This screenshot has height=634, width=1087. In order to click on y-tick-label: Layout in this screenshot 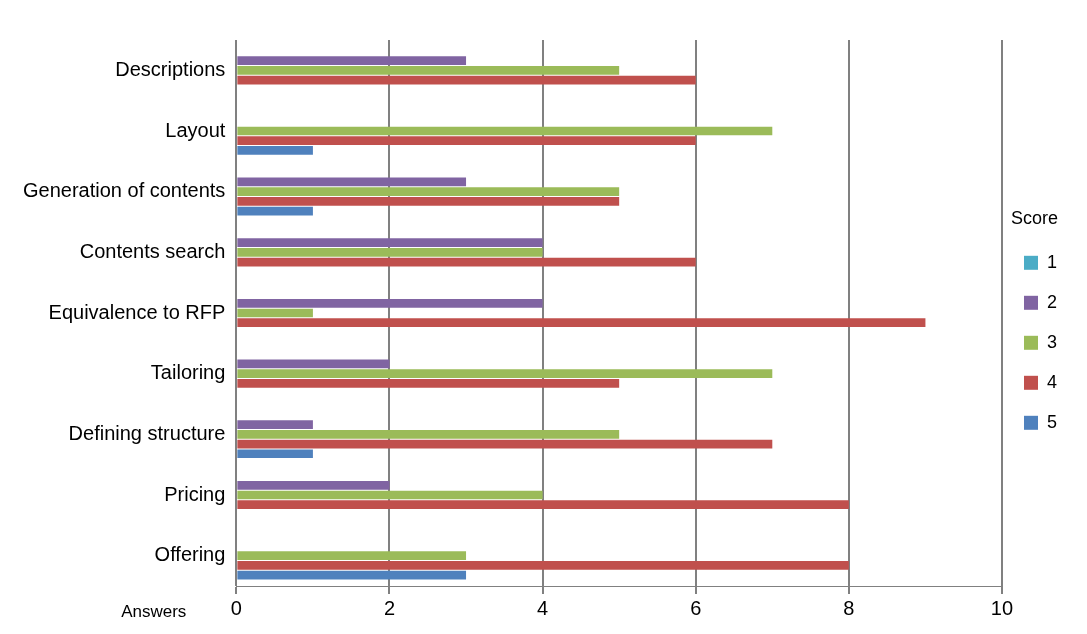, I will do `click(195, 129)`.